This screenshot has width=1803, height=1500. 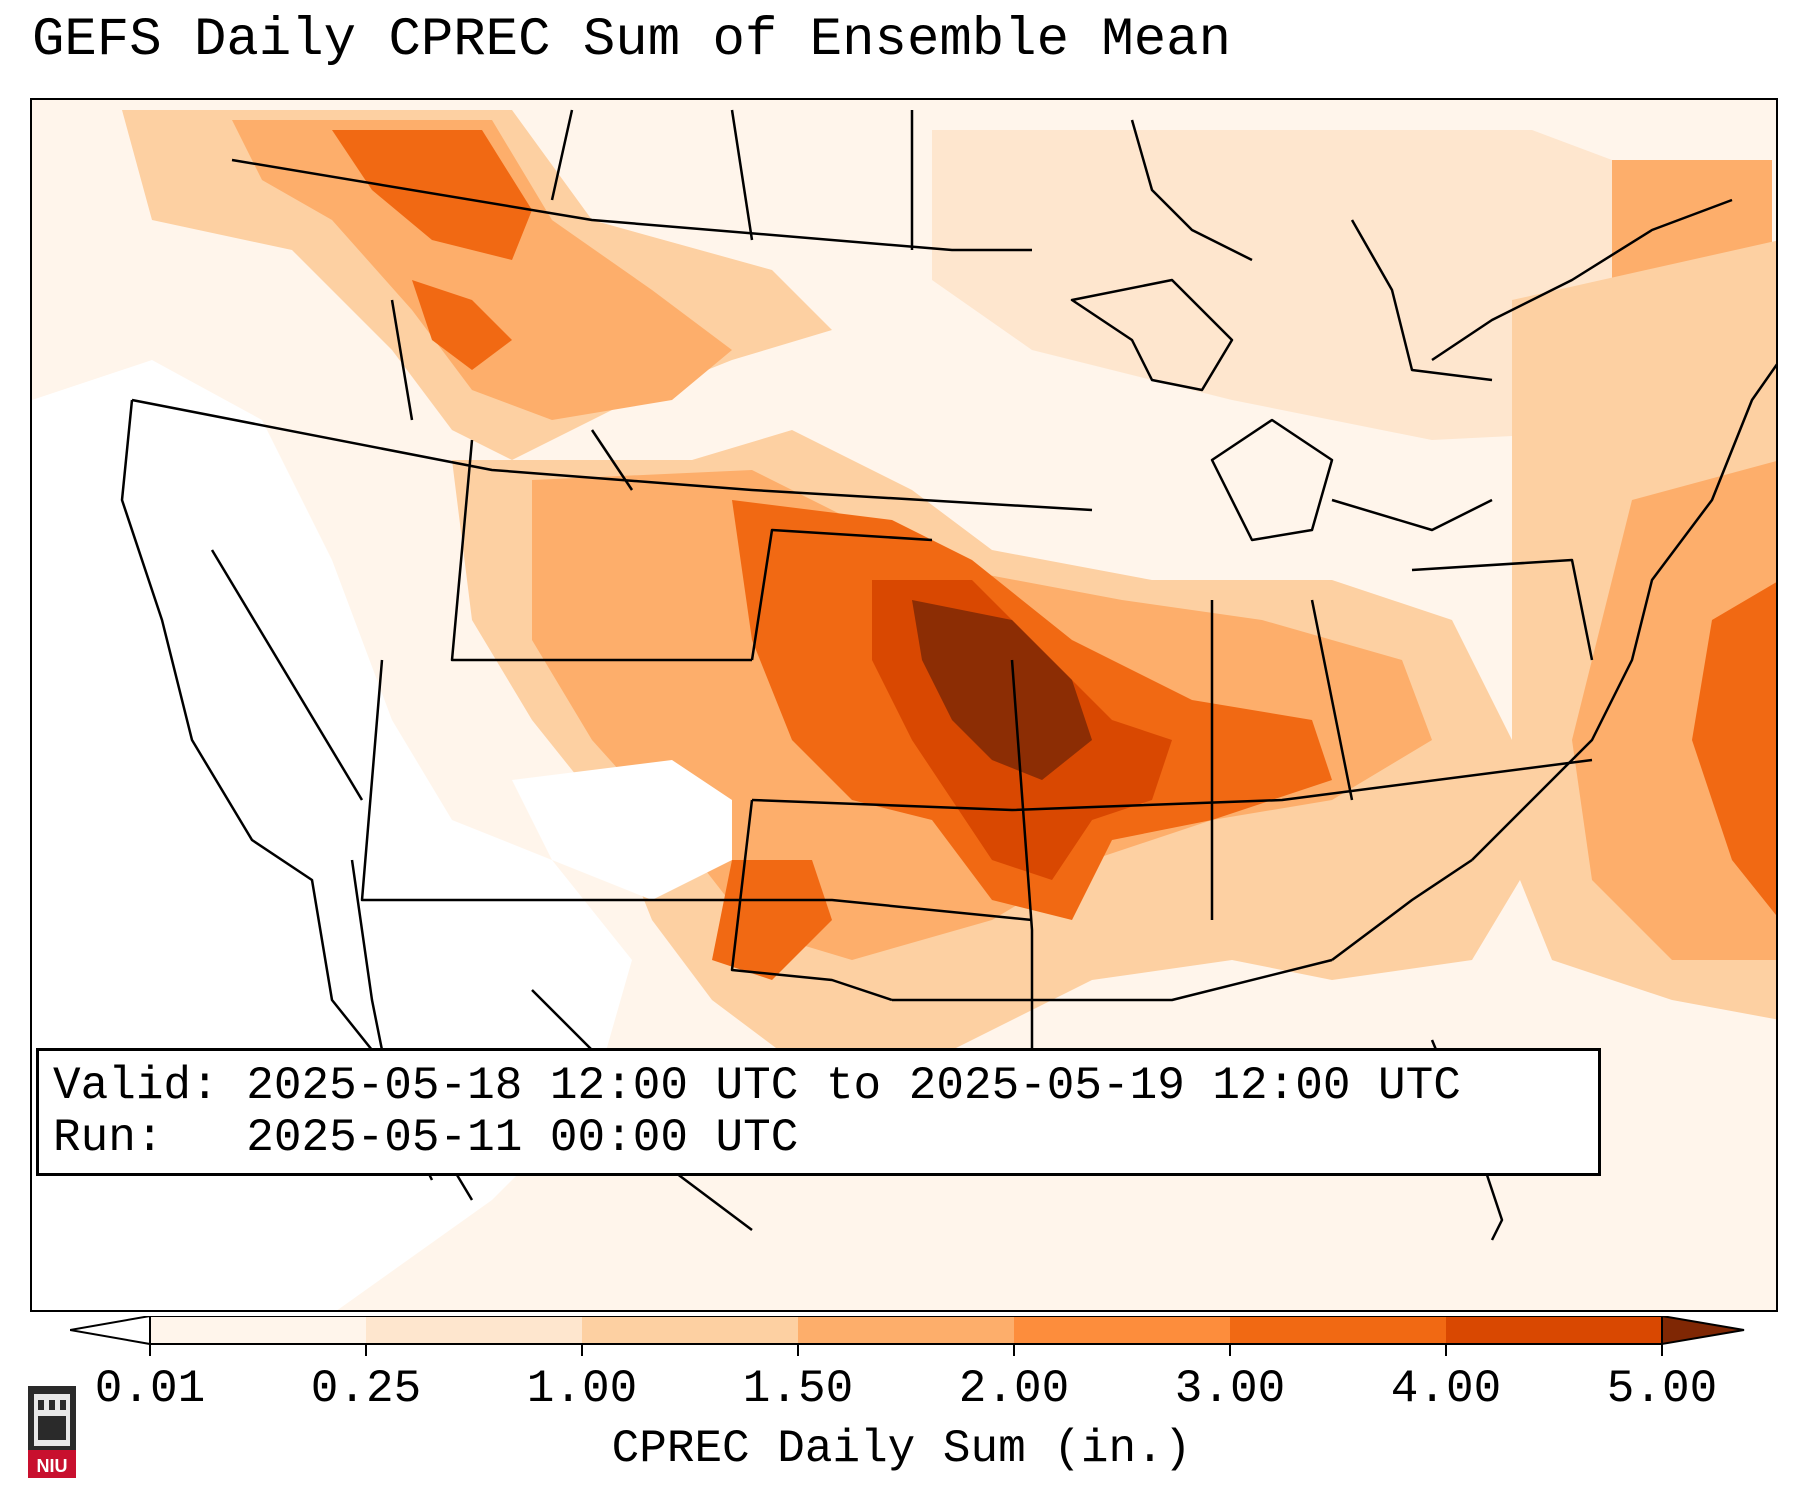 I want to click on colorbar, so click(x=907, y=1336).